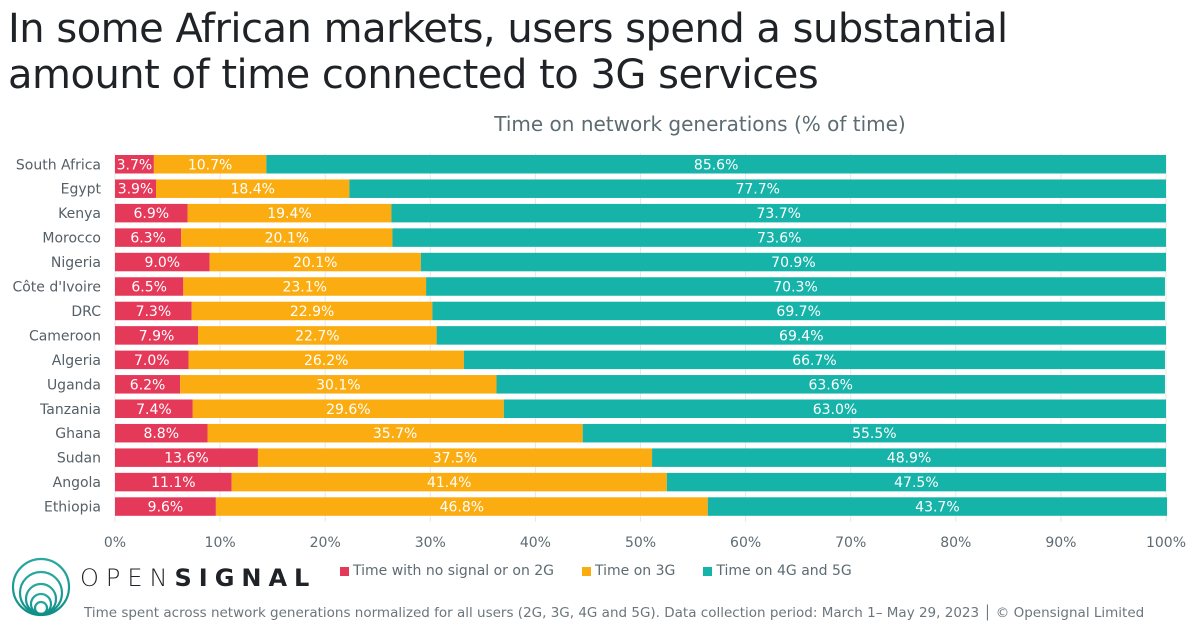 The width and height of the screenshot is (1200, 627). I want to click on data-label: 70.3%, so click(795, 288).